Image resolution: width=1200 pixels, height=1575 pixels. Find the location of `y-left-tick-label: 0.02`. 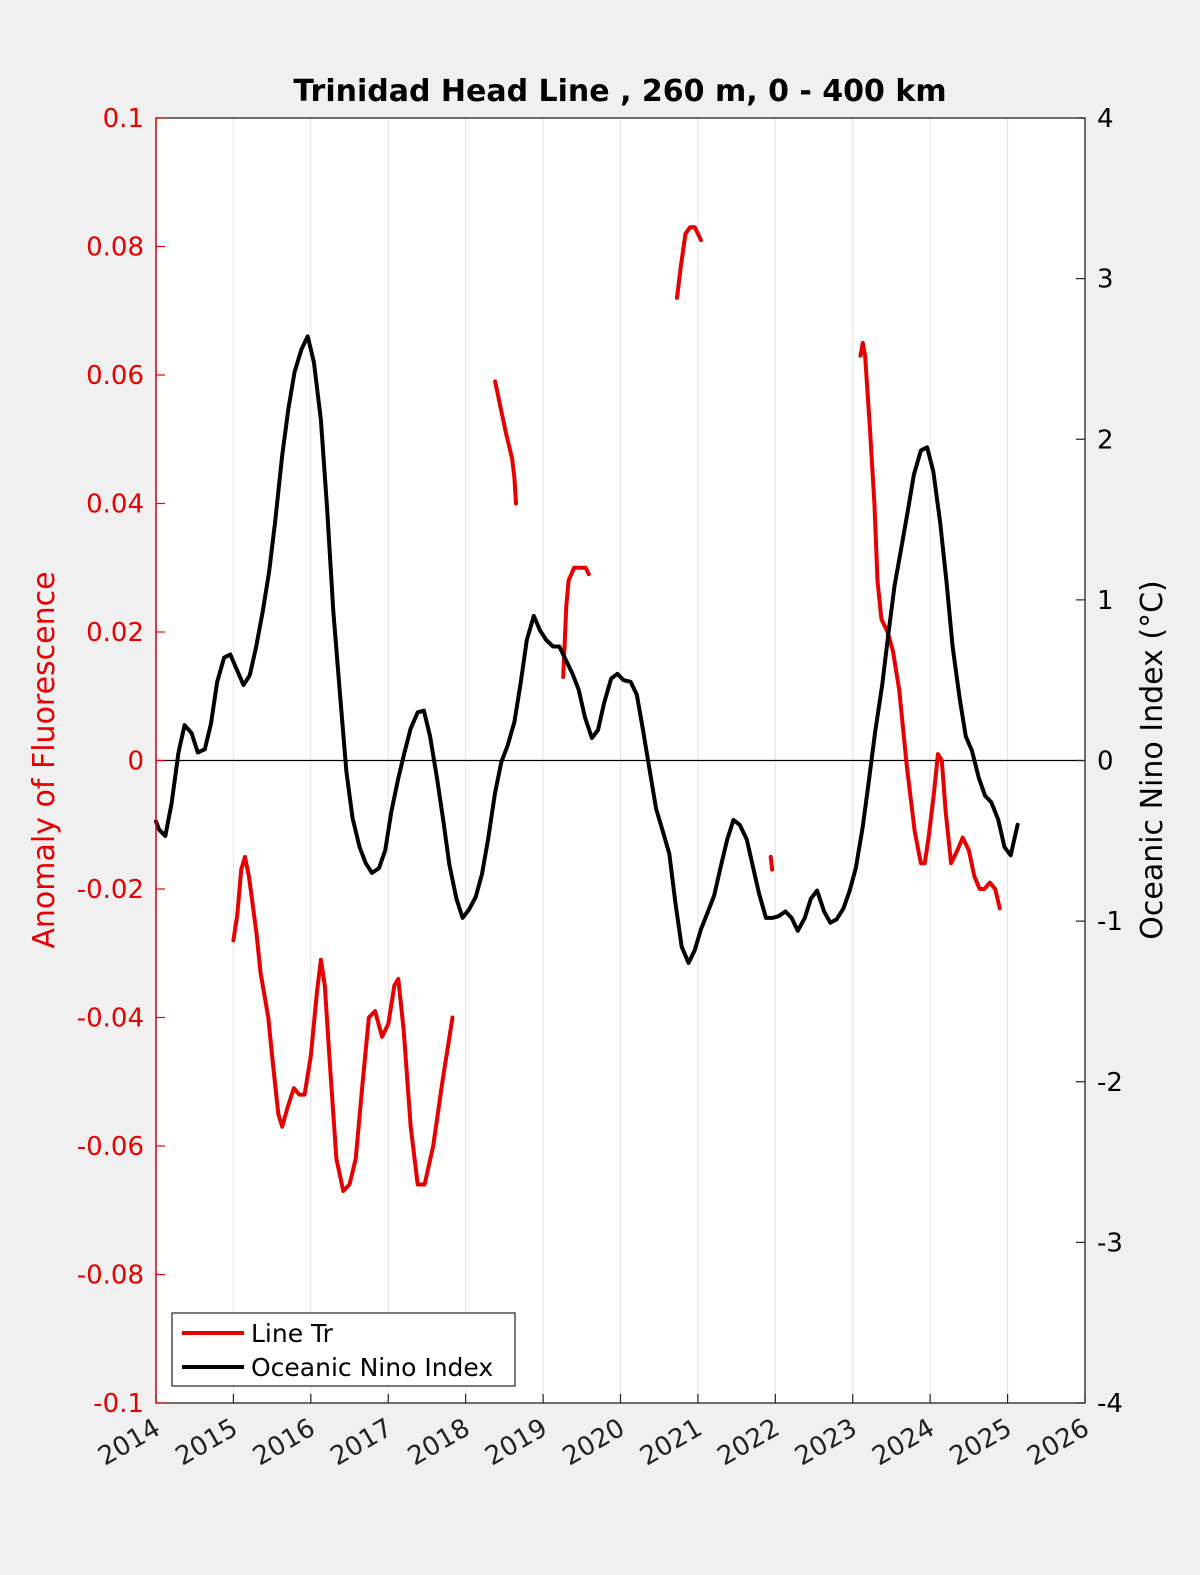

y-left-tick-label: 0.02 is located at coordinates (115, 633).